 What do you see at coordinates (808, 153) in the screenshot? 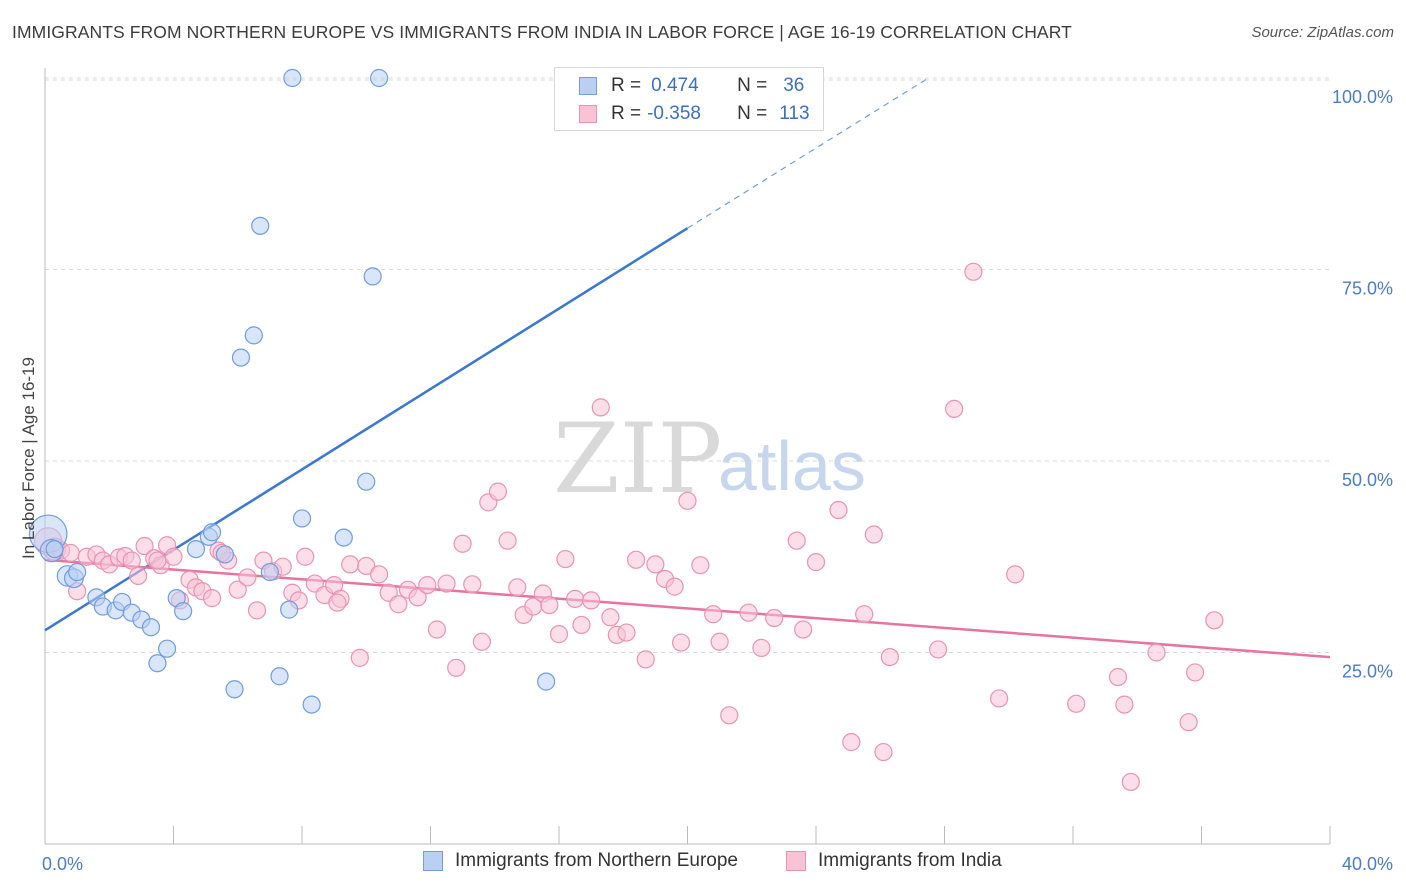
I see `trend-line-northern-europe-extension` at bounding box center [808, 153].